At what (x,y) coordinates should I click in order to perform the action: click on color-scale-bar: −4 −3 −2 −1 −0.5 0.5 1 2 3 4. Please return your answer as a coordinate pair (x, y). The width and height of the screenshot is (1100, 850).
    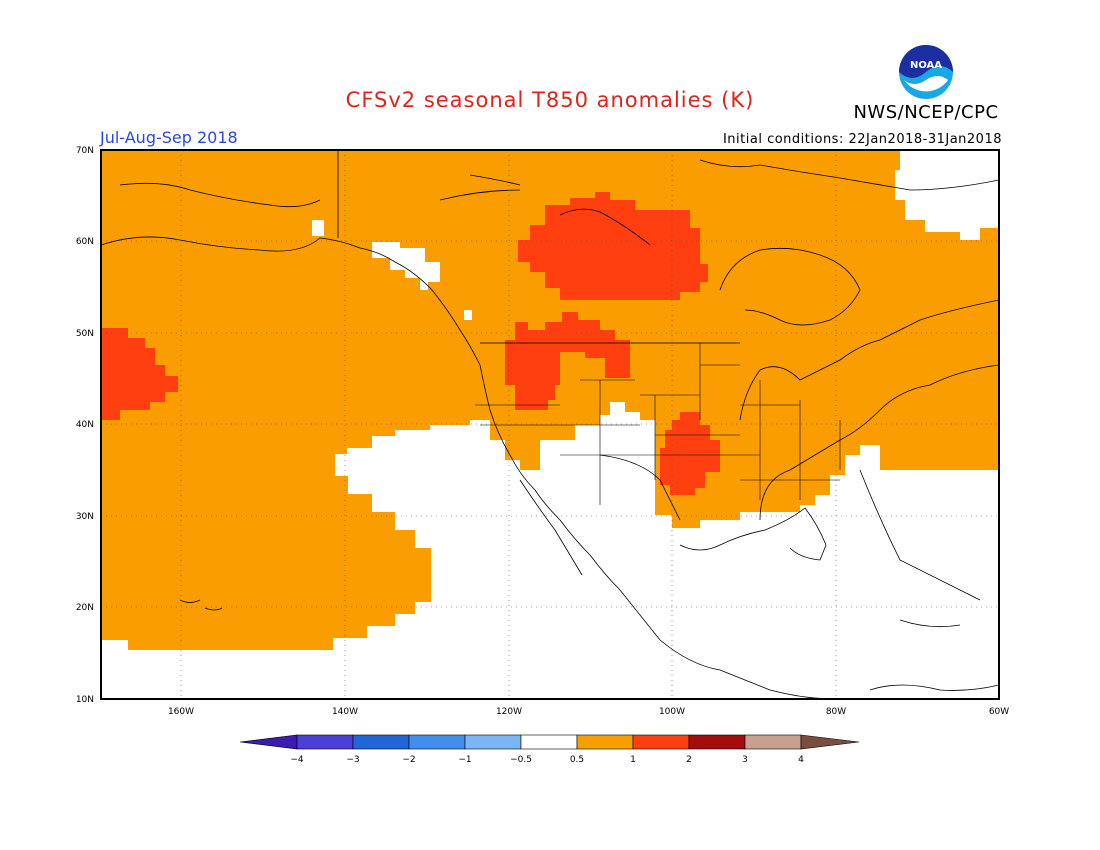
    Looking at the image, I should click on (549, 749).